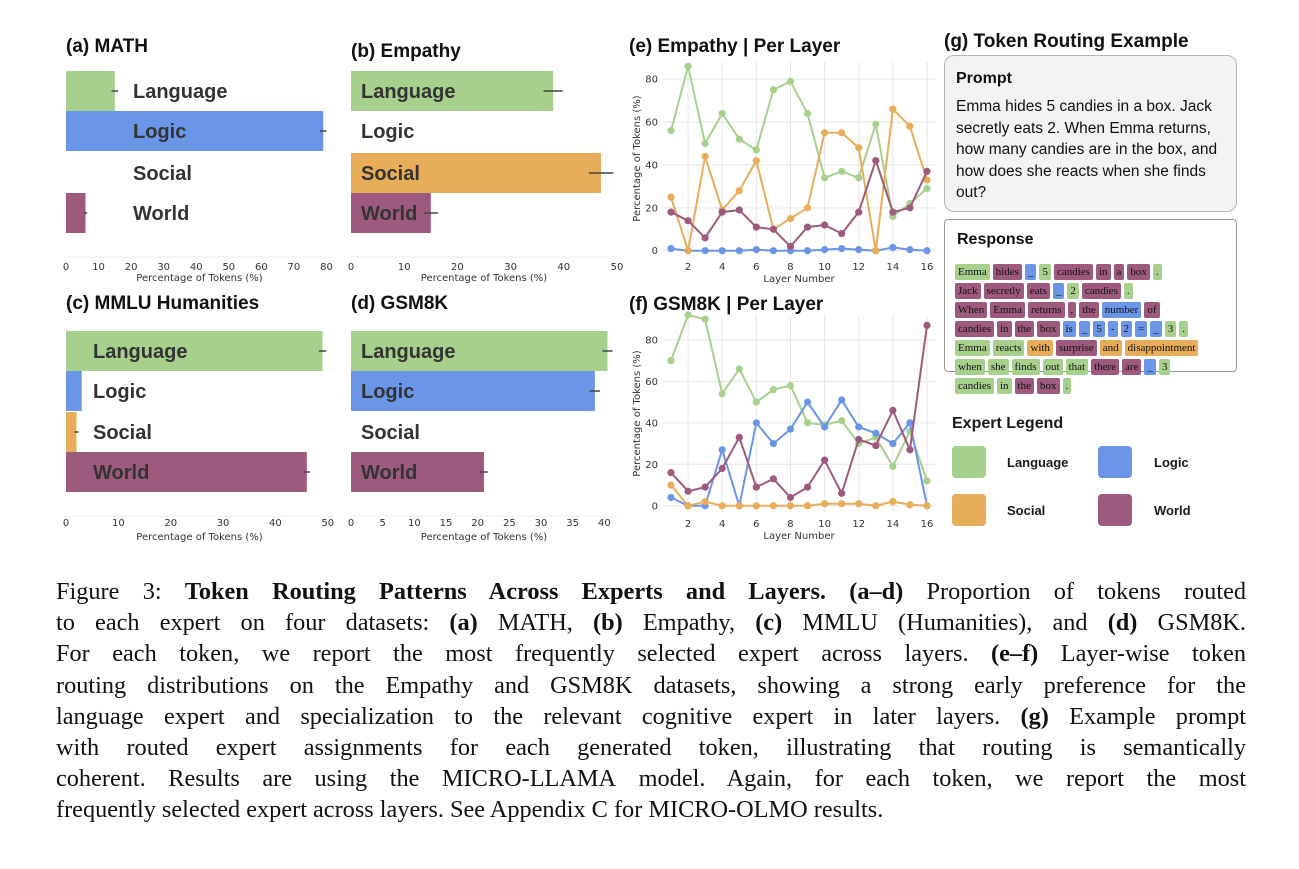 The width and height of the screenshot is (1299, 869). What do you see at coordinates (995, 239) in the screenshot?
I see `response-title: Response` at bounding box center [995, 239].